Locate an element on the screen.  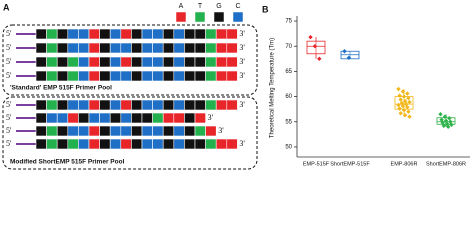
box is located at coordinates (316, 47).